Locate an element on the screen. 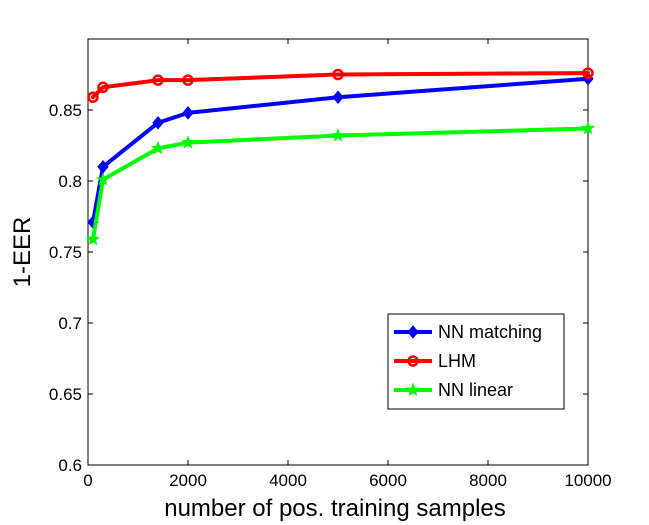 The height and width of the screenshot is (525, 649). series-line-lhm is located at coordinates (340, 85).